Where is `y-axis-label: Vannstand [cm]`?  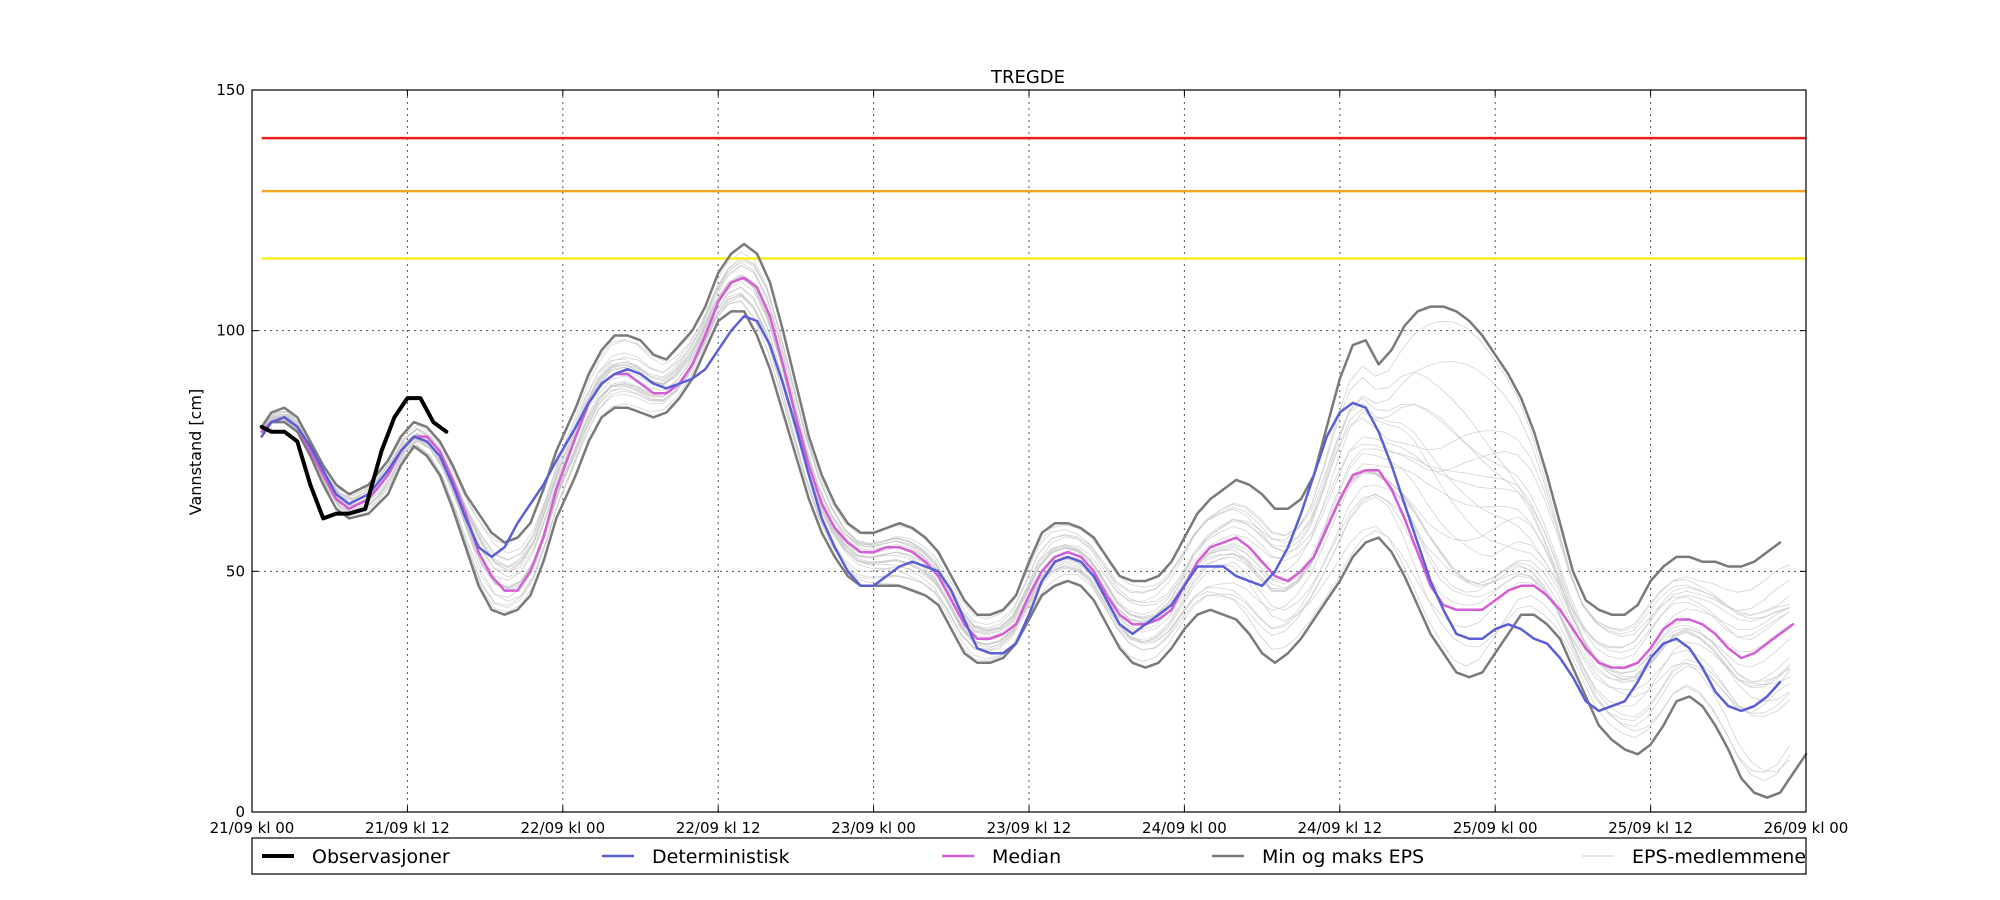
y-axis-label: Vannstand [cm] is located at coordinates (195, 452).